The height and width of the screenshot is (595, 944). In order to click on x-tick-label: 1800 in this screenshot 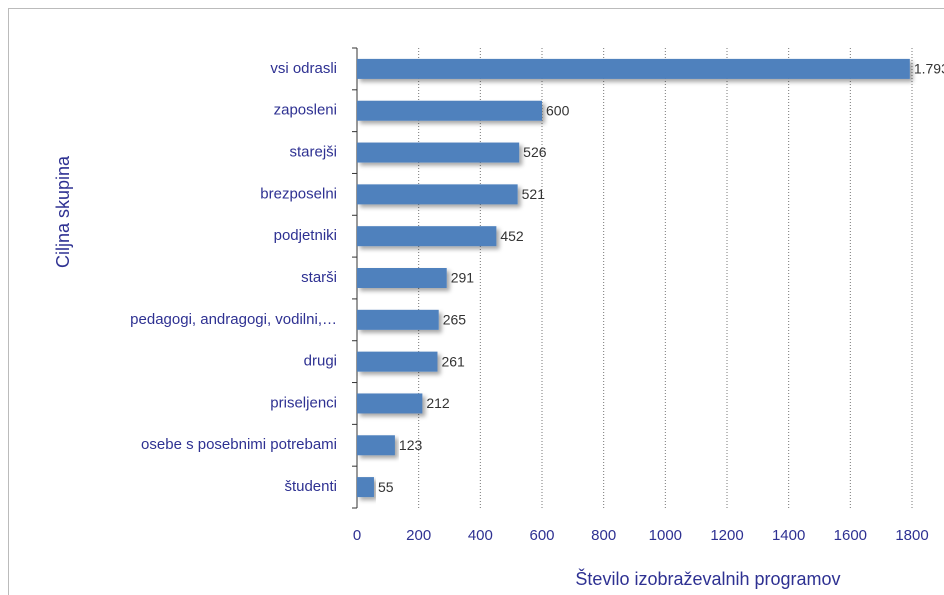, I will do `click(911, 535)`.